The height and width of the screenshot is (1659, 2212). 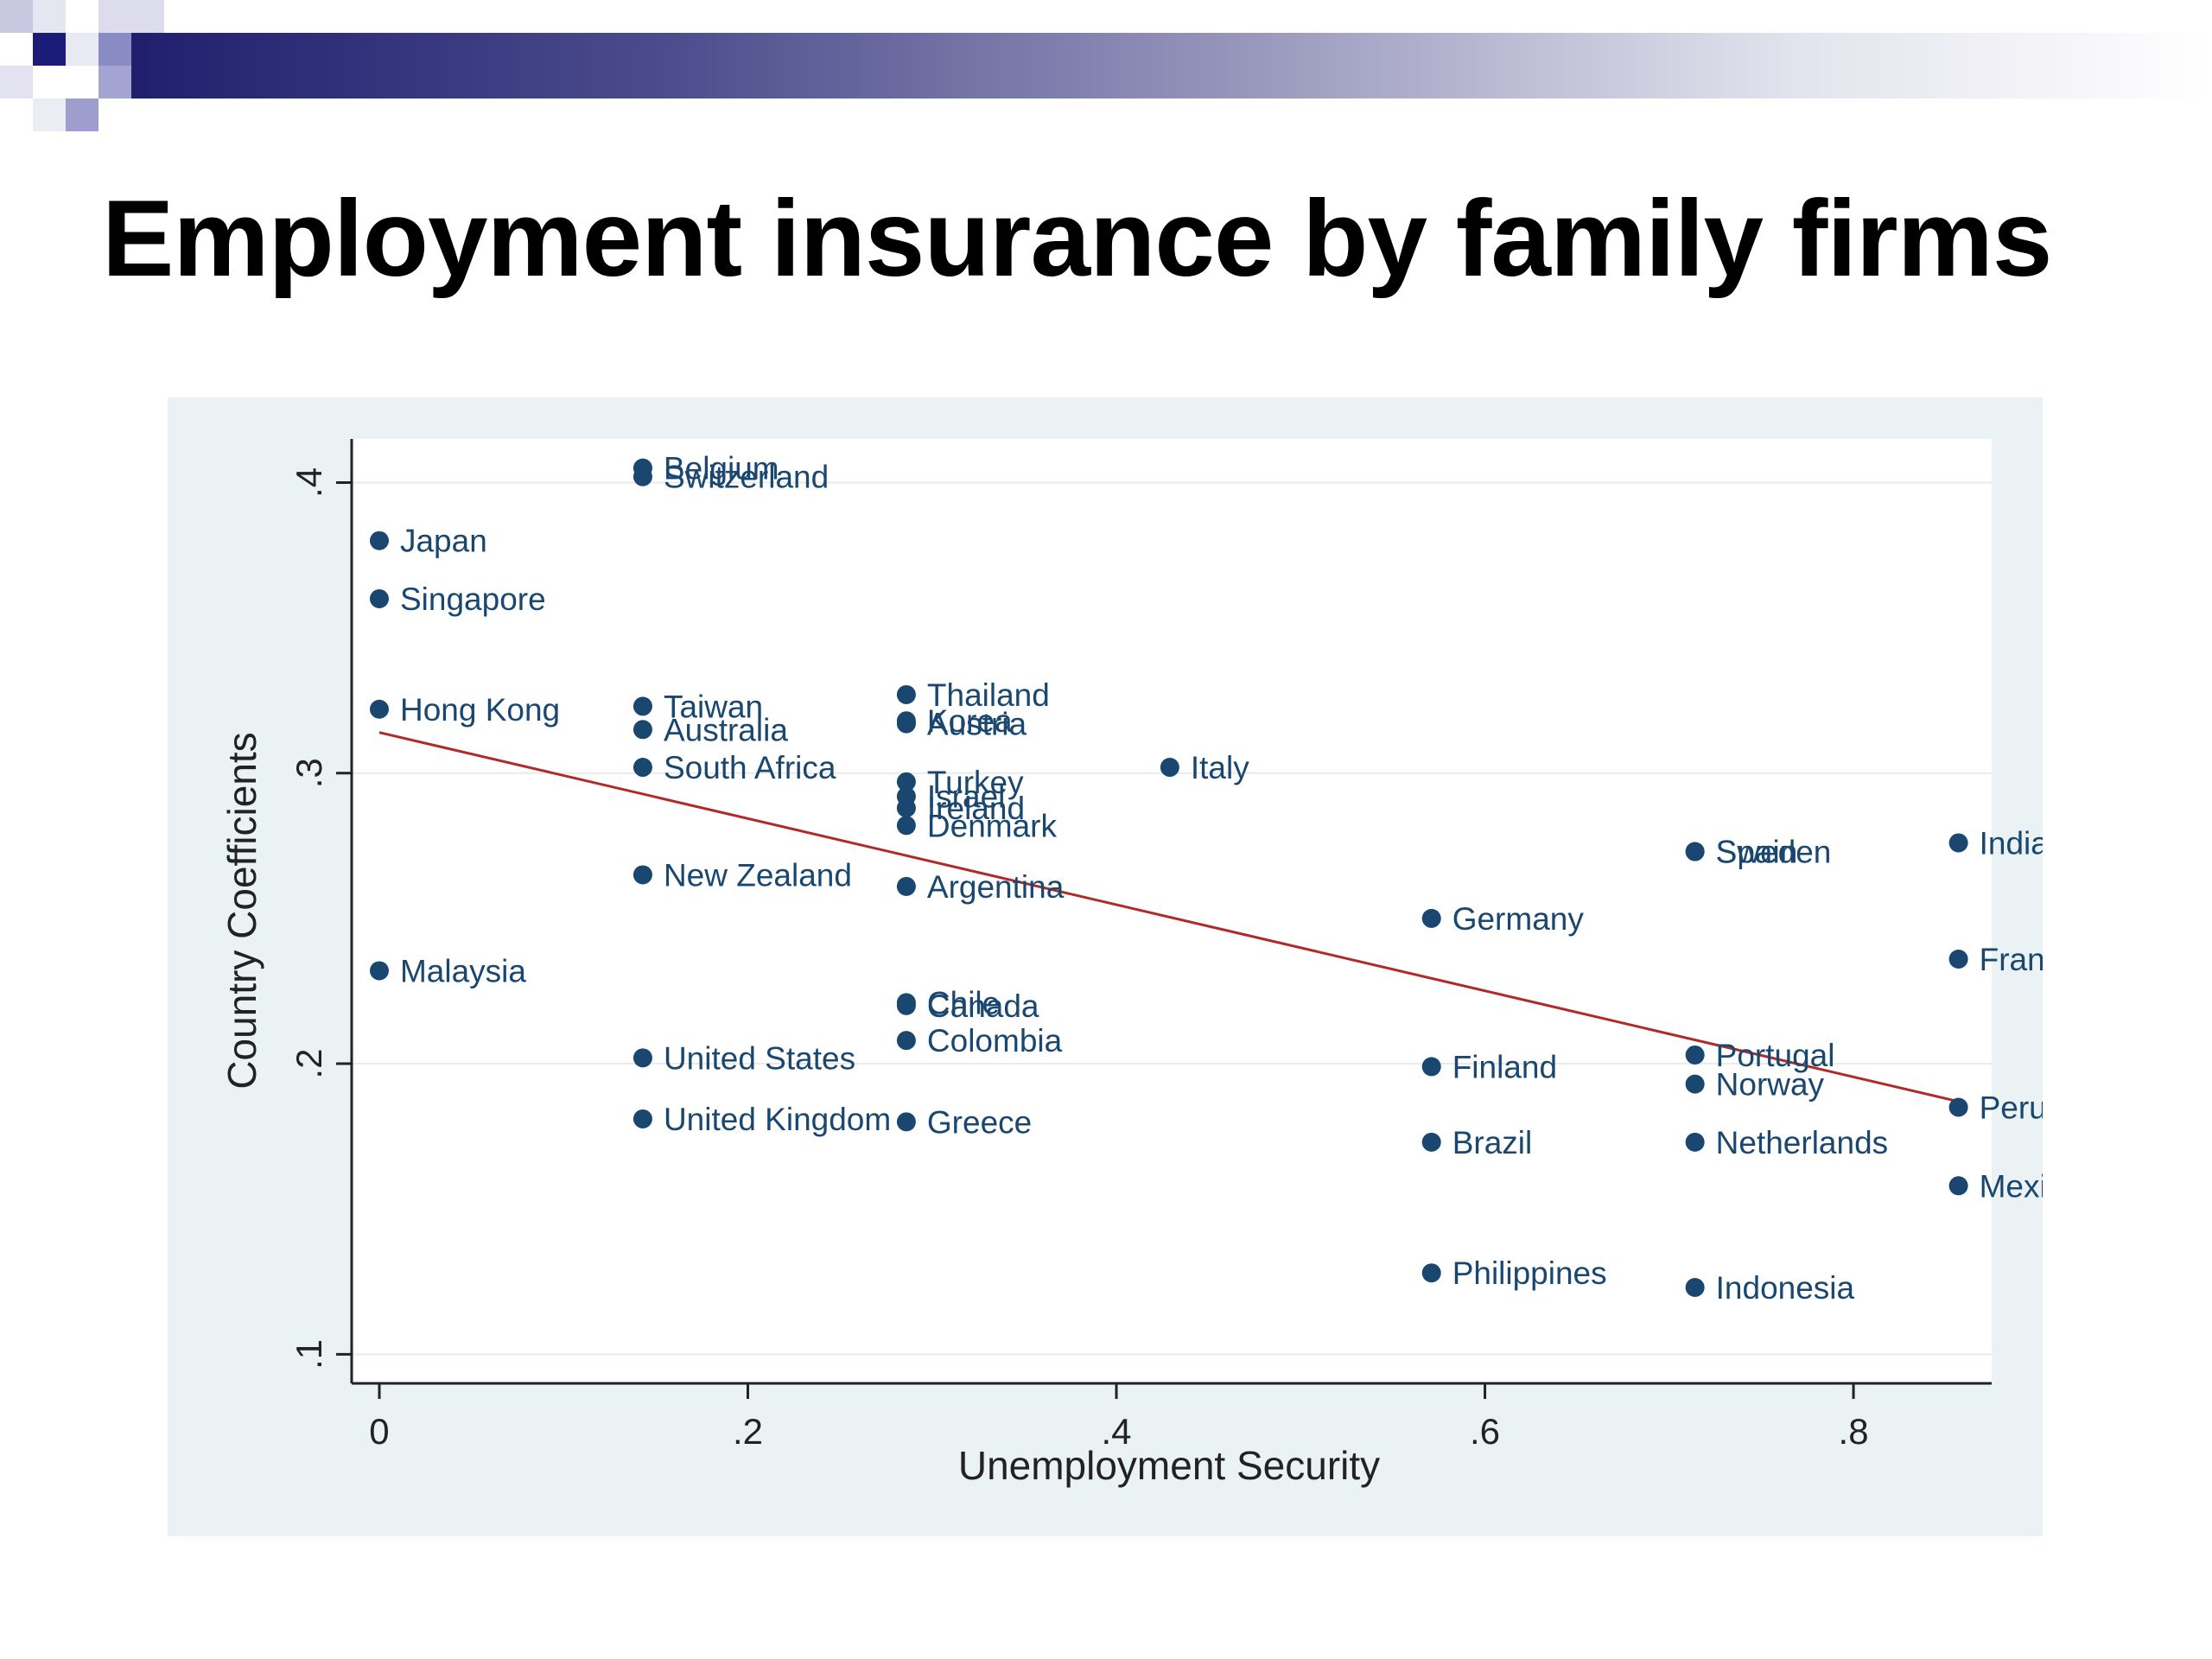 I want to click on y-tick-label: .3, so click(x=309, y=773).